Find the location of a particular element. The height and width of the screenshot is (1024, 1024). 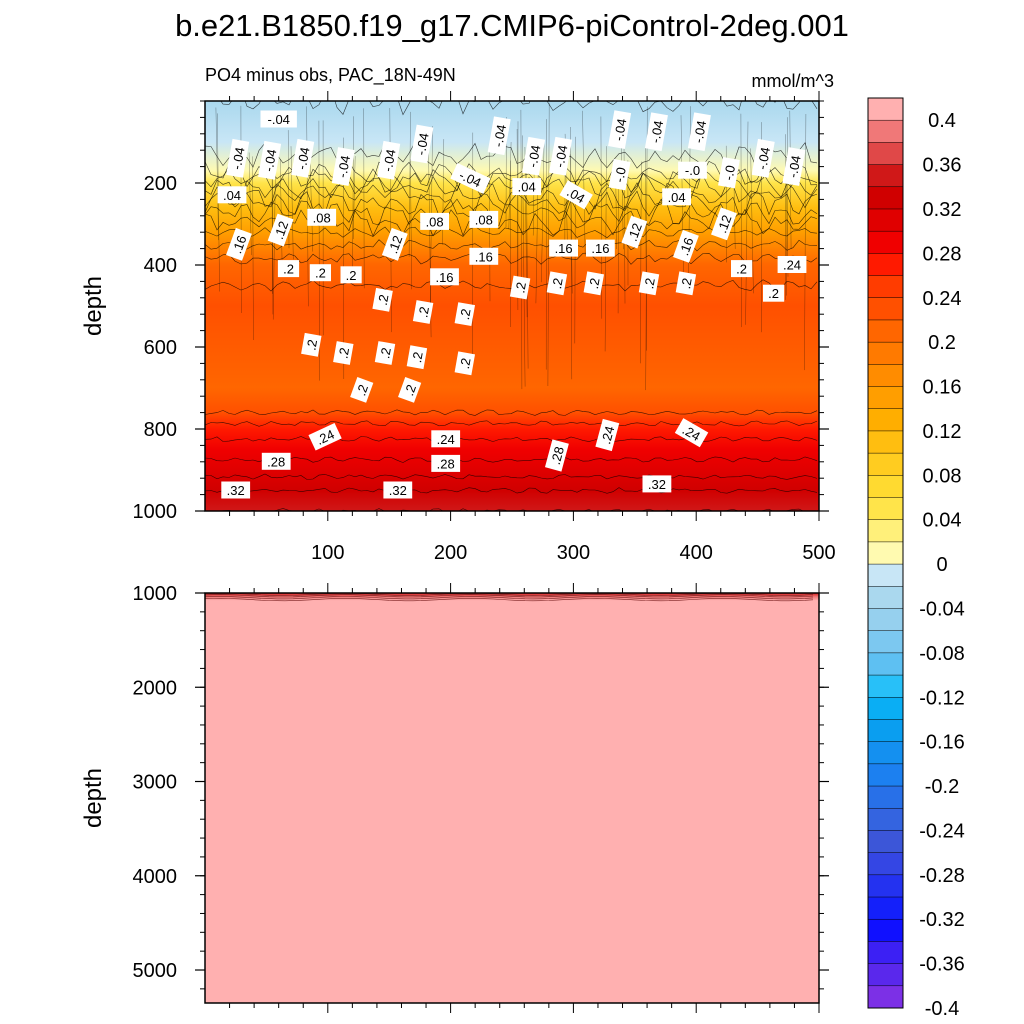

colorbar-tick-label: 0.12 is located at coordinates (942, 432).